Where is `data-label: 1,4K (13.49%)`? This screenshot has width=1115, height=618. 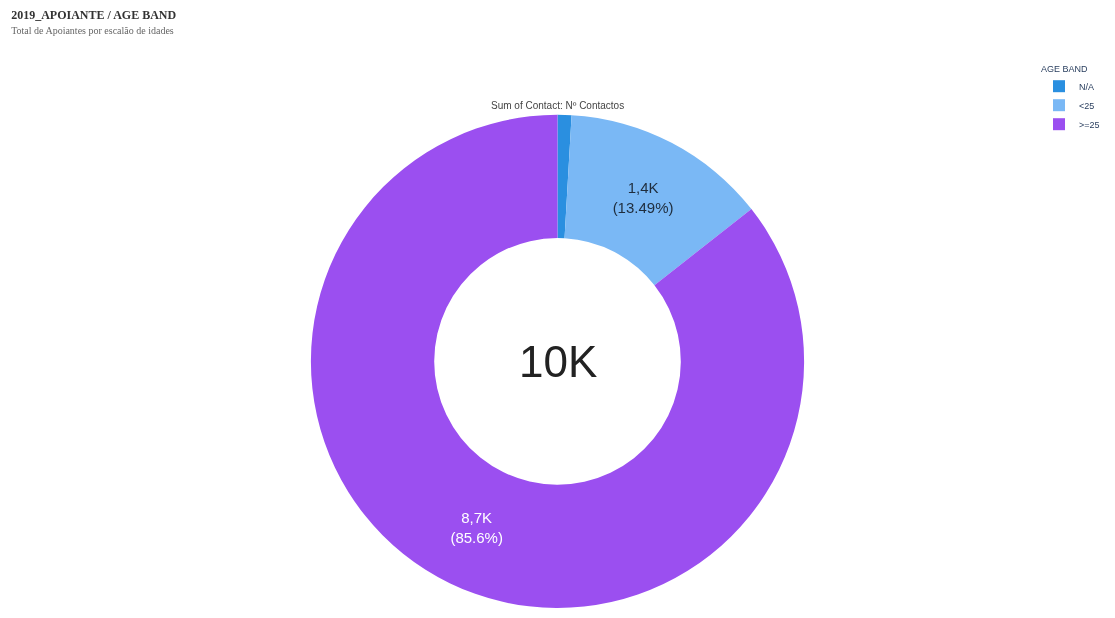 data-label: 1,4K (13.49%) is located at coordinates (643, 197).